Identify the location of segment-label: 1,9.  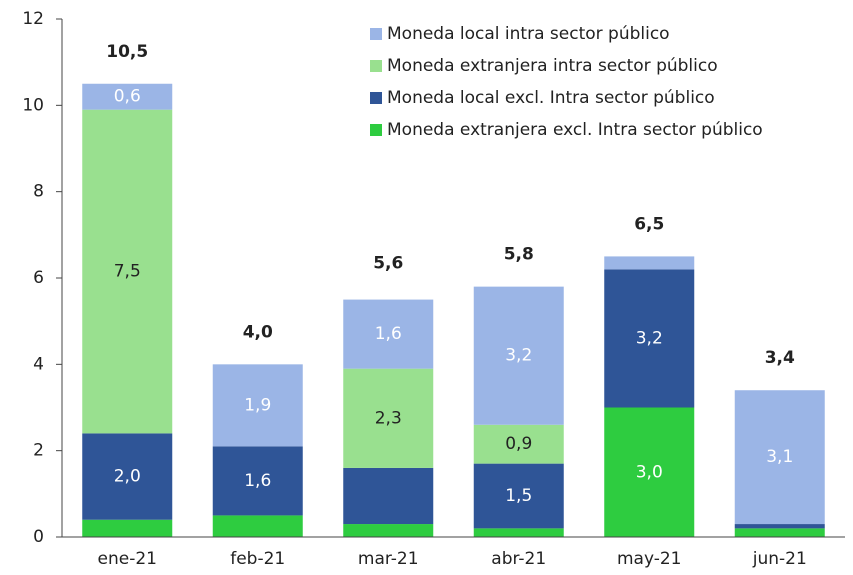
(257, 405).